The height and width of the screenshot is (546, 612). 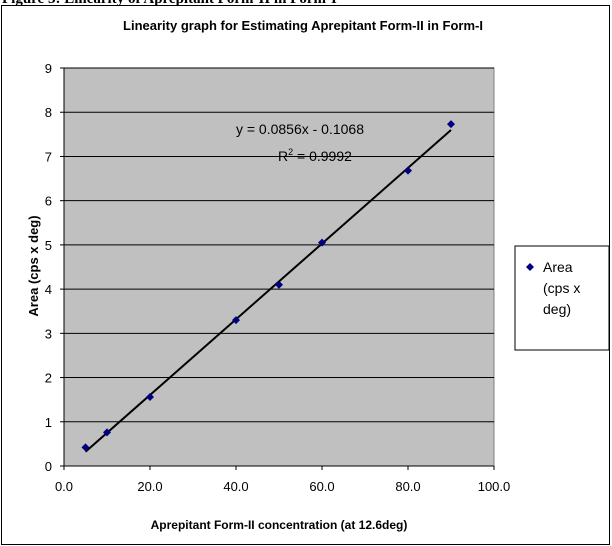 I want to click on y-tick-label: 9, so click(x=48, y=68).